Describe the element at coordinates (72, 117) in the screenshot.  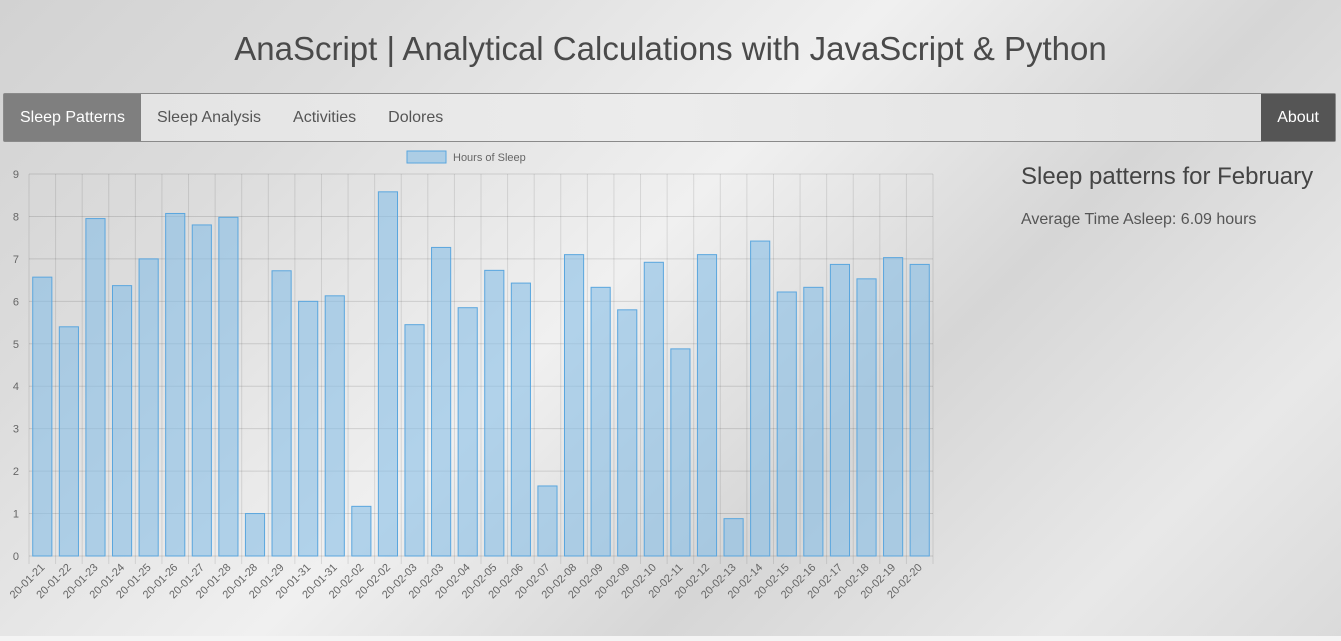
I see `nav-sleep-patterns: Sleep Patterns` at that location.